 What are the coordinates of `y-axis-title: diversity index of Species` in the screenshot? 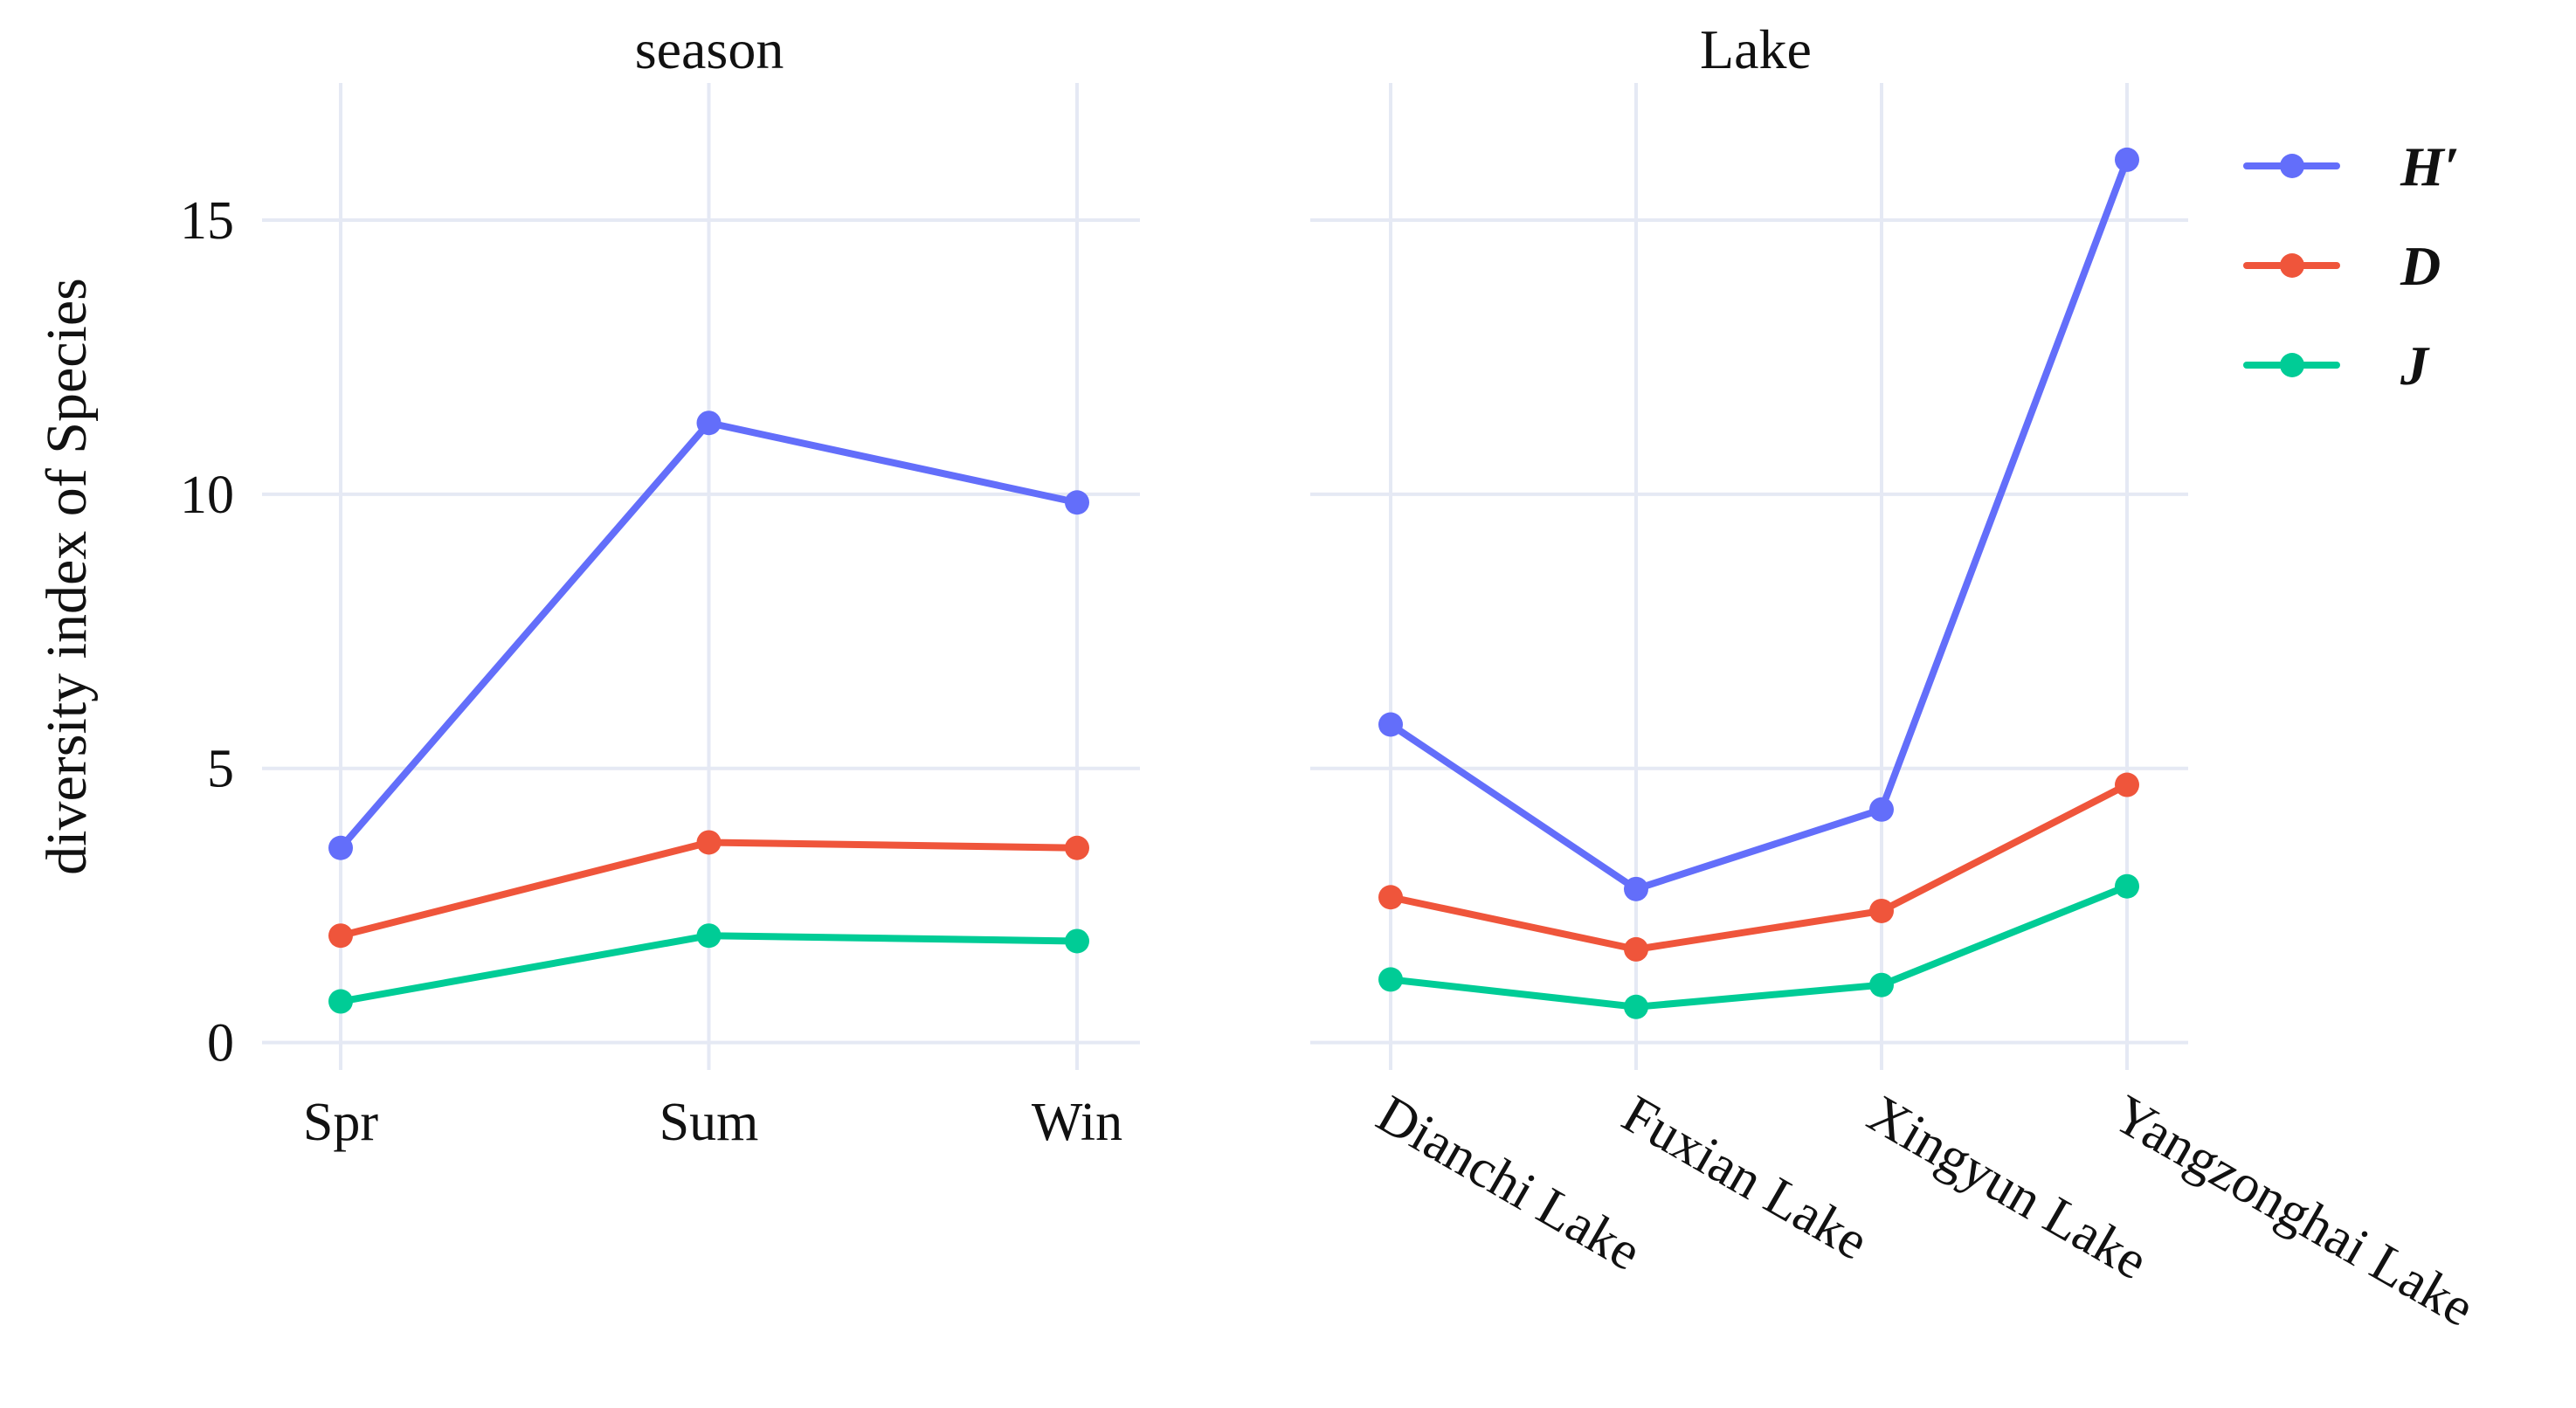 It's located at (67, 576).